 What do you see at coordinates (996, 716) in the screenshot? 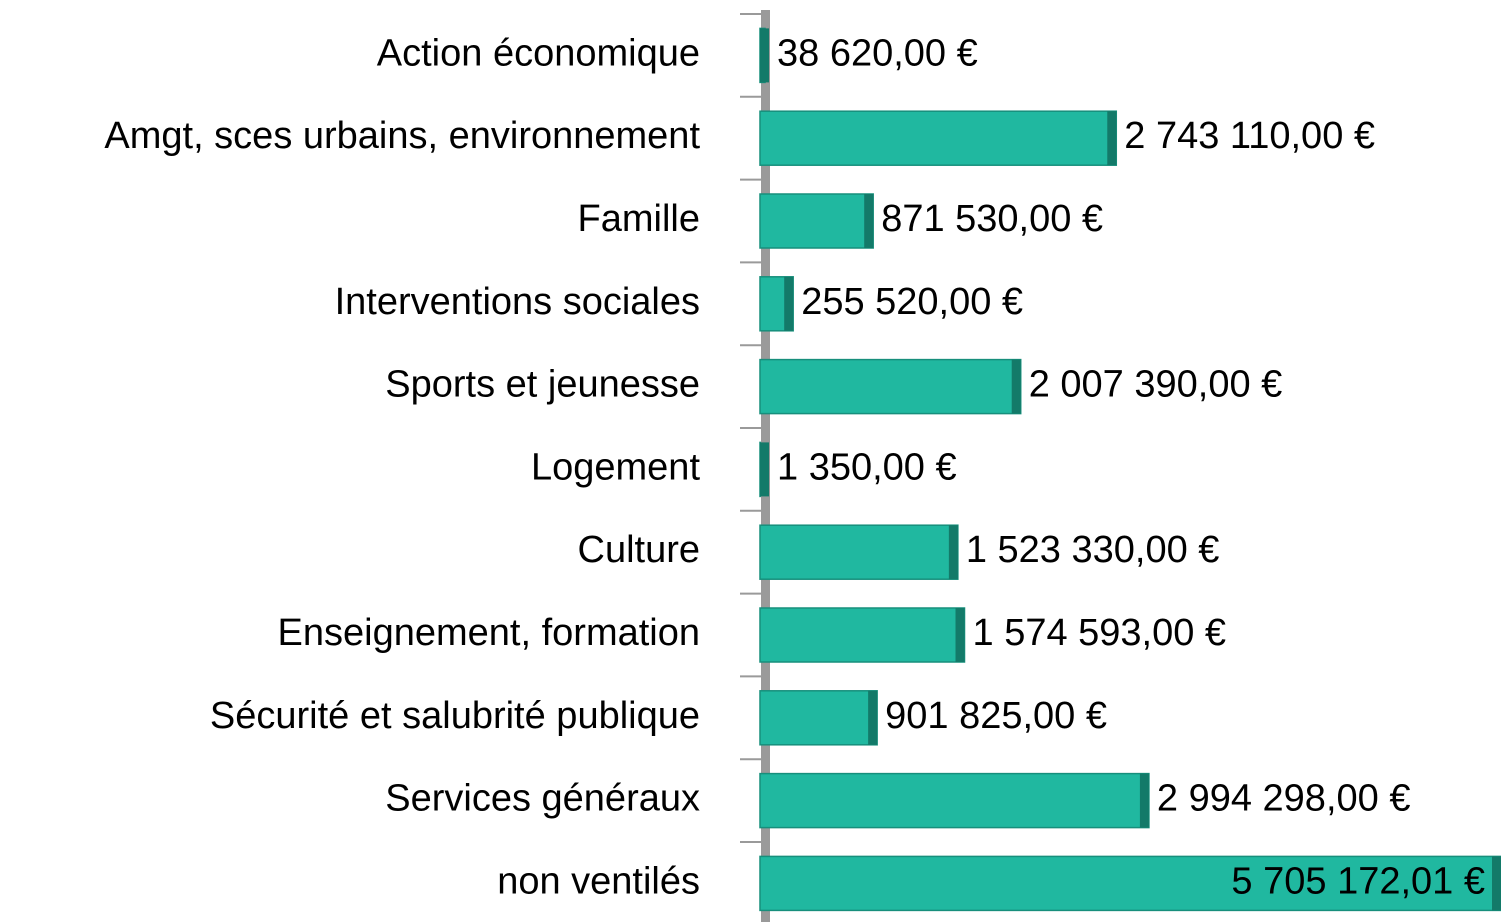
I see `value-label: 901 825,00 €` at bounding box center [996, 716].